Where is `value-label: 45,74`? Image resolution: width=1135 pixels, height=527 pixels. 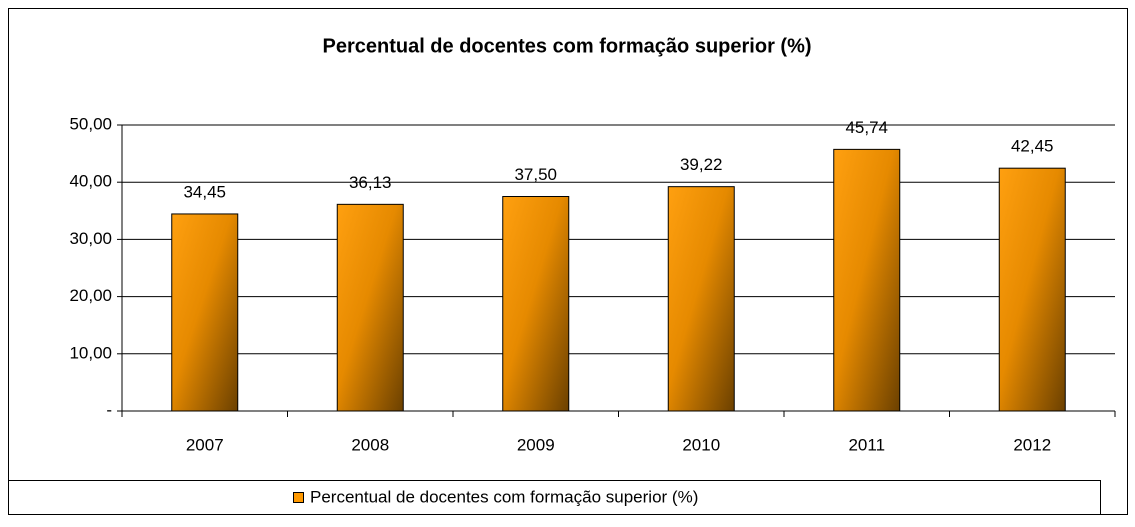 value-label: 45,74 is located at coordinates (866, 127).